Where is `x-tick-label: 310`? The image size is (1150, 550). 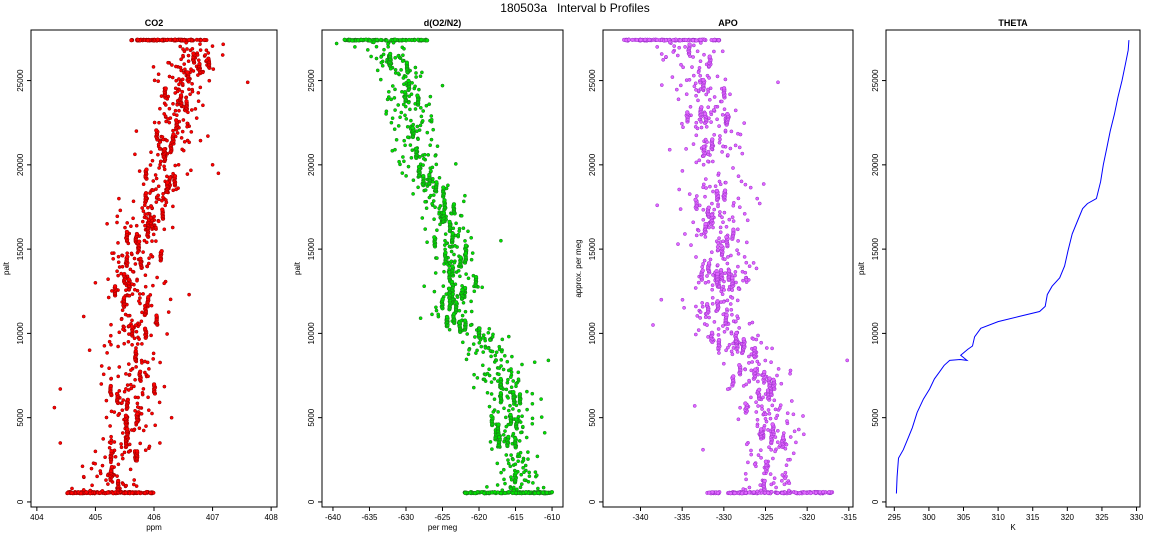
x-tick-label: 310 is located at coordinates (998, 517).